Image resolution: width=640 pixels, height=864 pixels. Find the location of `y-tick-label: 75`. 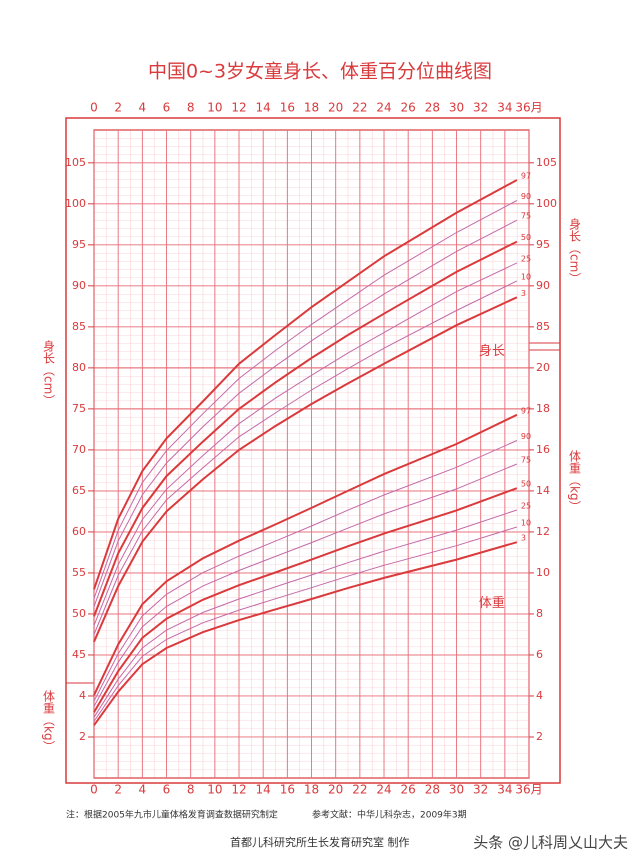

y-tick-label: 75 is located at coordinates (79, 408).